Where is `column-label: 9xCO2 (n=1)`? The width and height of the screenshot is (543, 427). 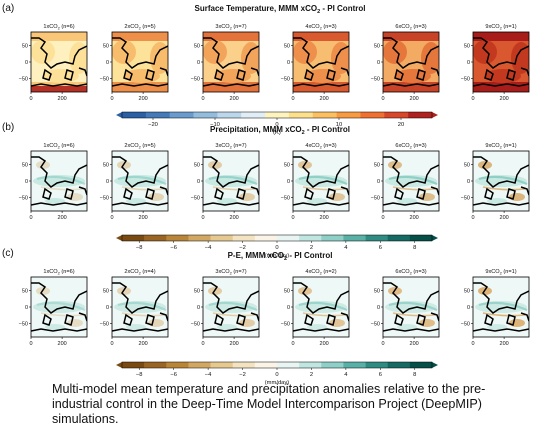
column-label: 9xCO2 (n=1) is located at coordinates (500, 272).